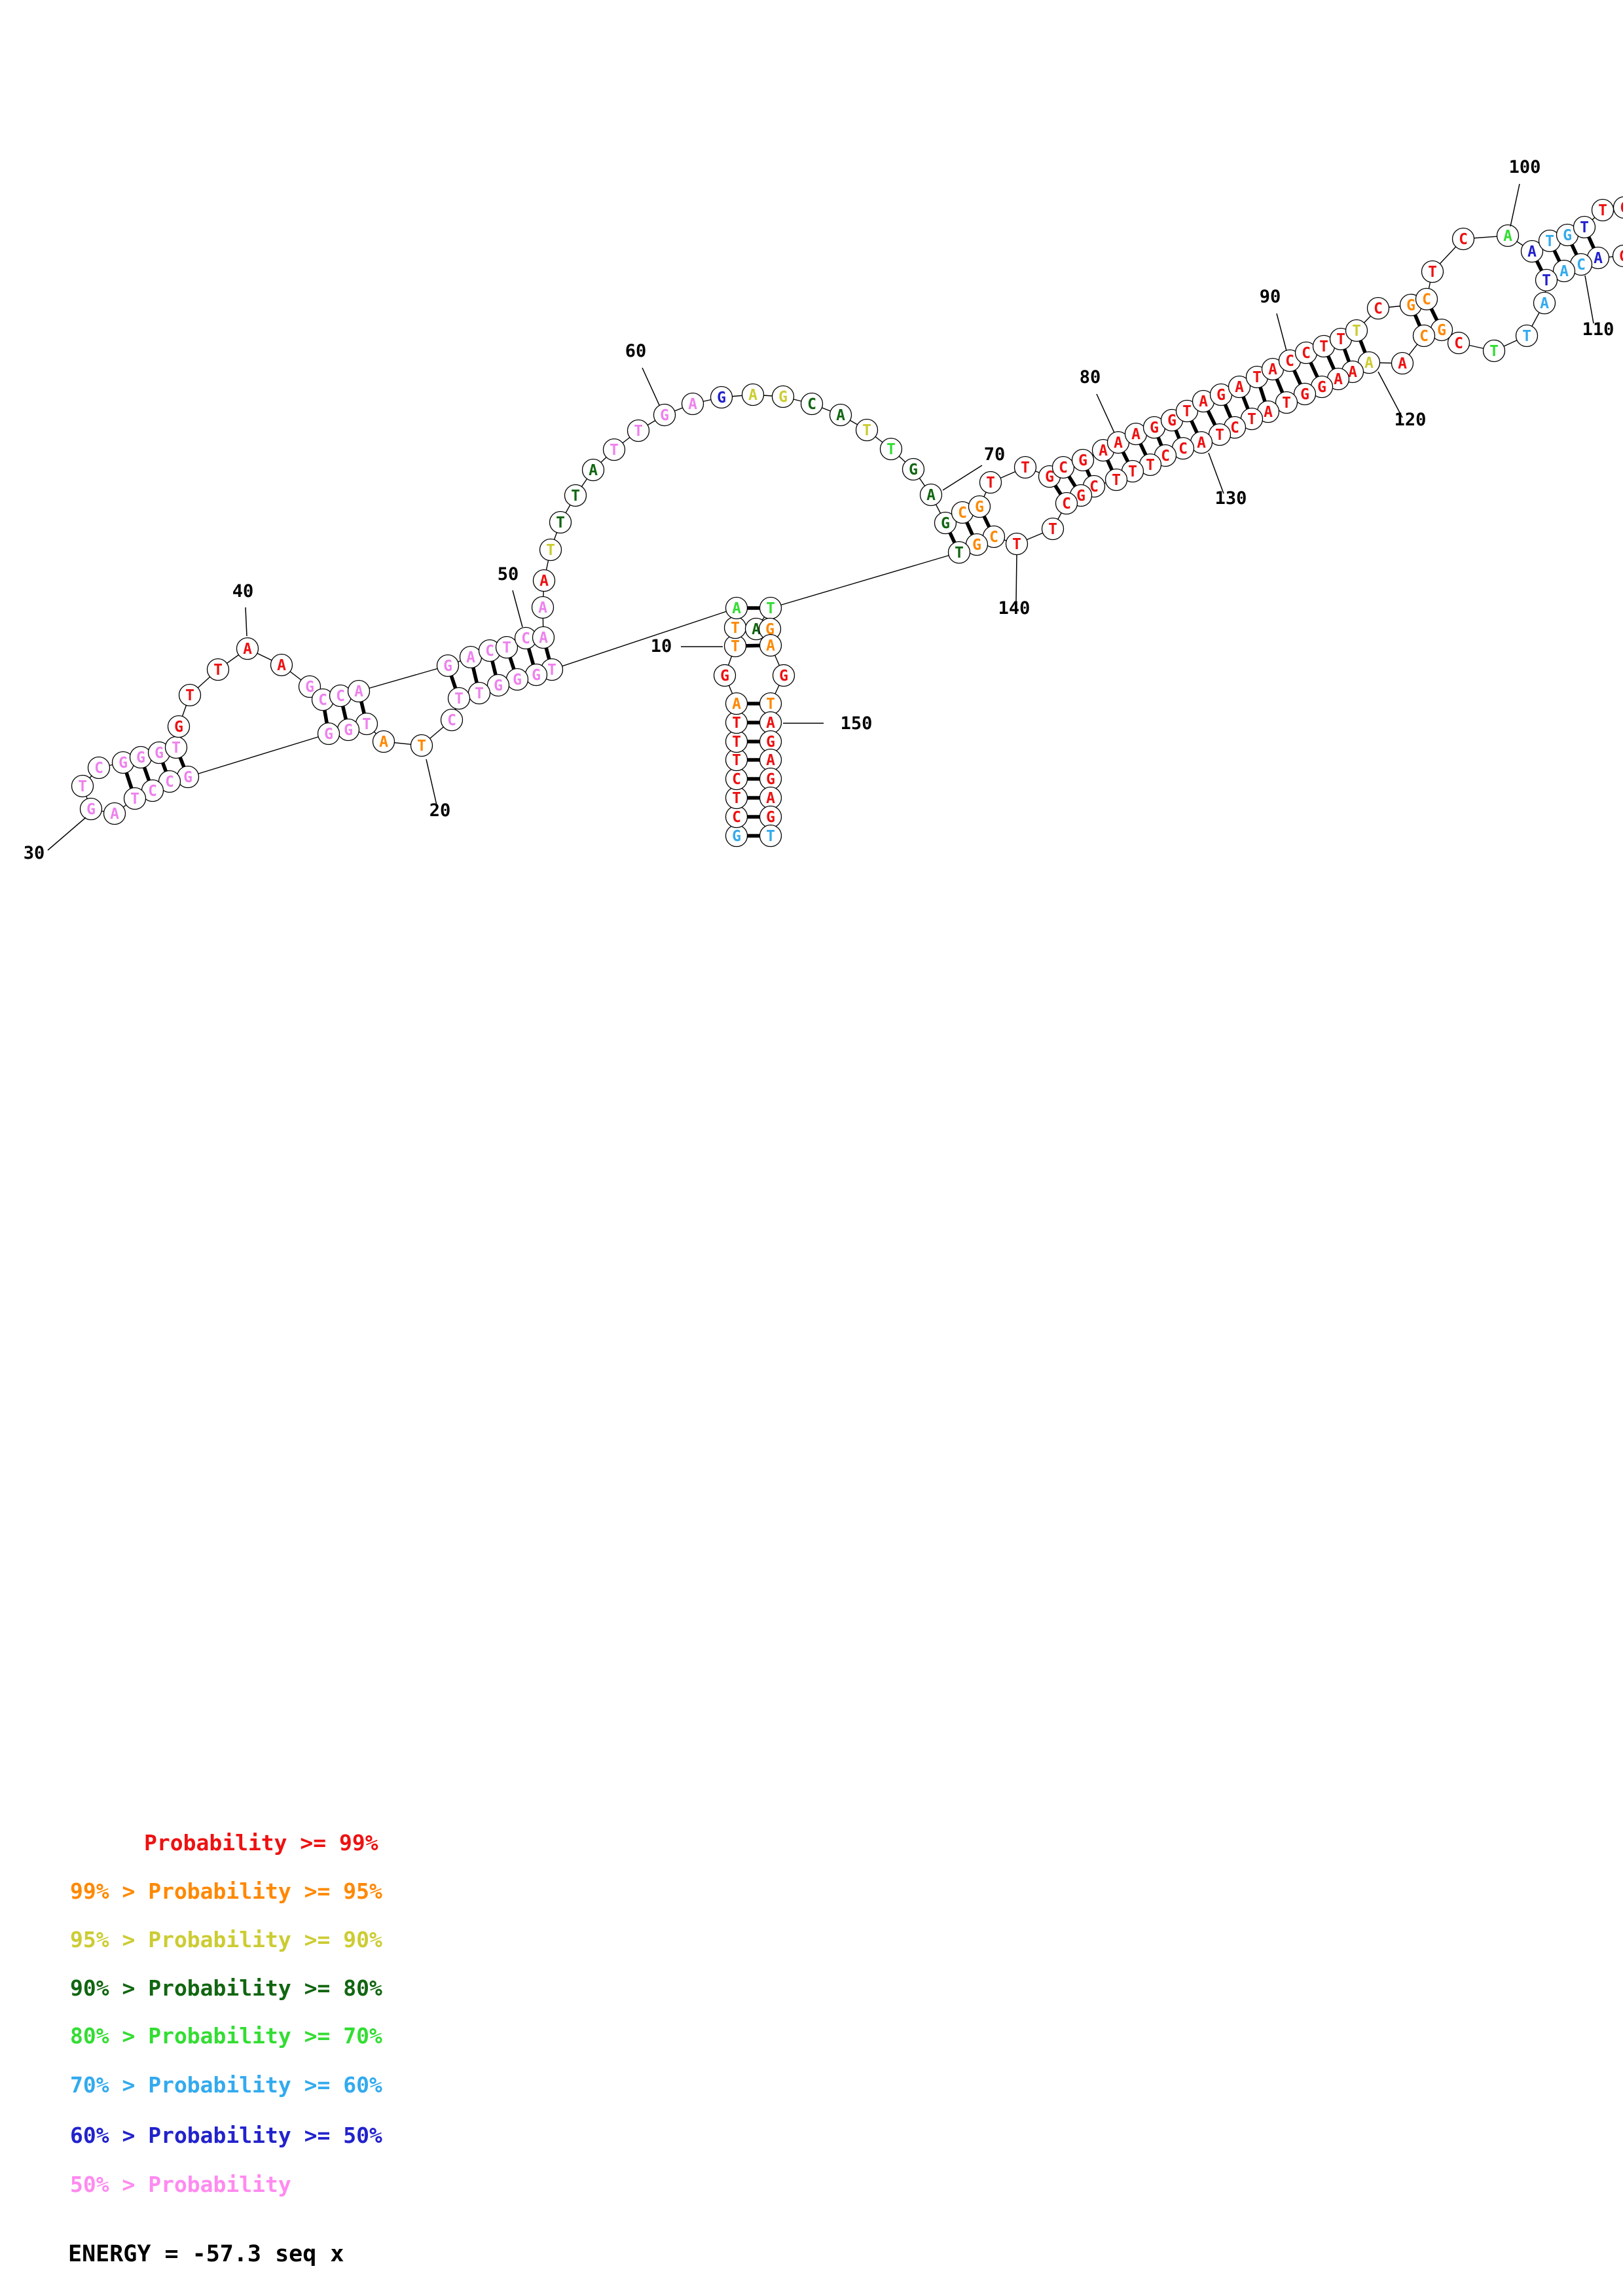  Describe the element at coordinates (226, 1988) in the screenshot. I see `legend-row: 90% > Probability >= 80%` at that location.